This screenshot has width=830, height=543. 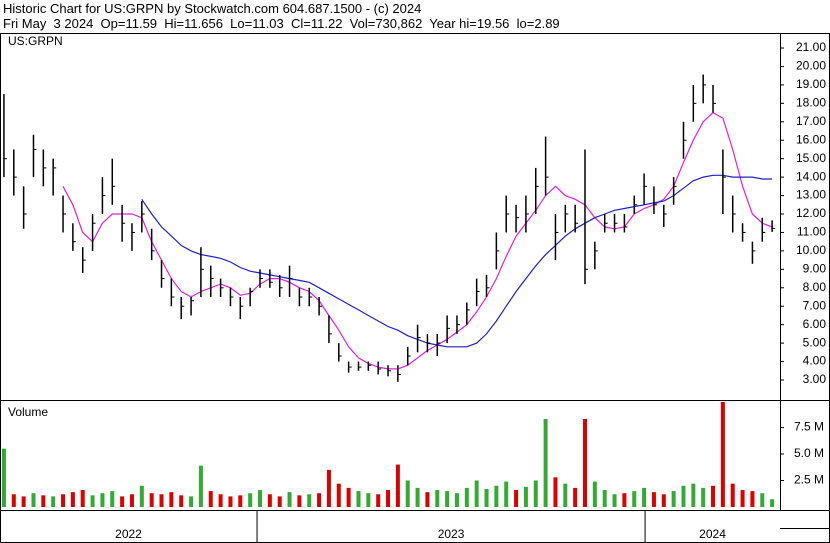 What do you see at coordinates (809, 427) in the screenshot?
I see `y-tick-label: 7.5 M` at bounding box center [809, 427].